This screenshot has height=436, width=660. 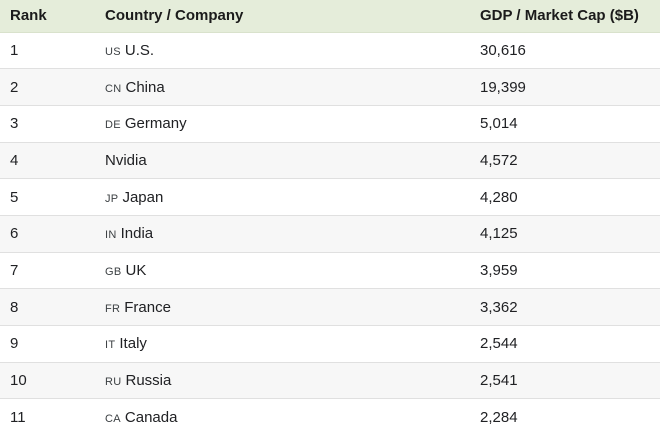 I want to click on rank-cell: 7, so click(x=47, y=270).